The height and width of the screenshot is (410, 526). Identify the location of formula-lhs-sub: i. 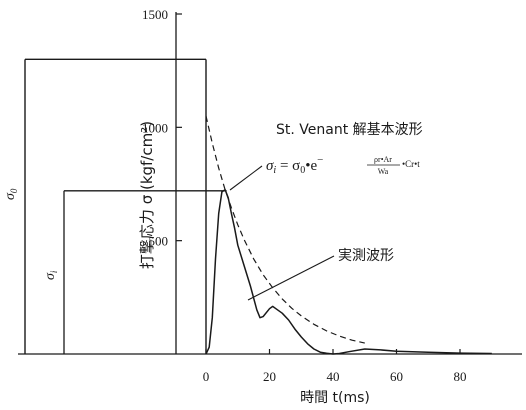
(274, 170).